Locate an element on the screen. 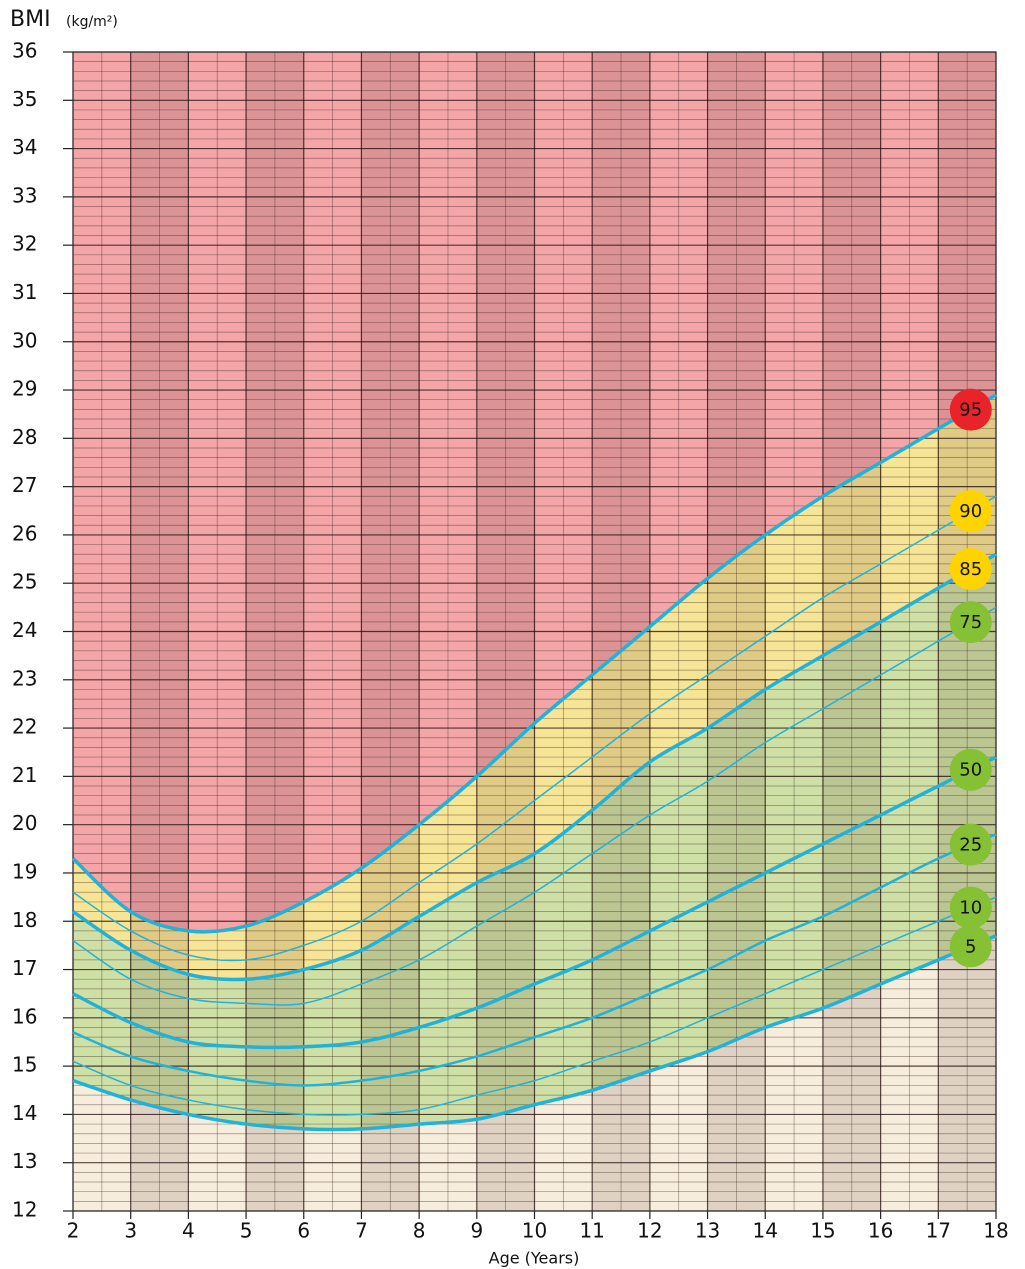  y-tick-label: 33 is located at coordinates (24, 195).